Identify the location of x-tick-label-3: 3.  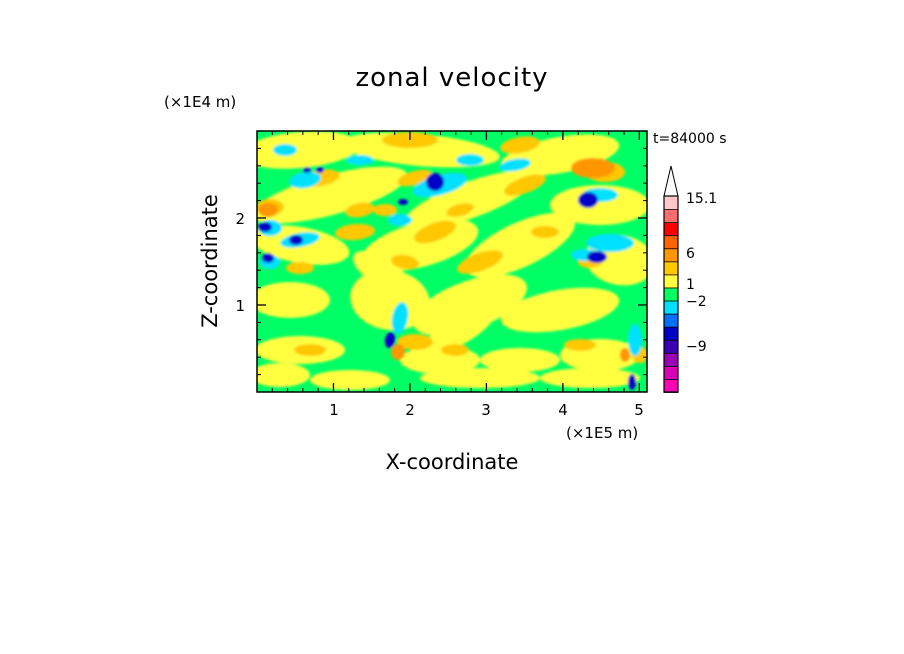
(486, 410).